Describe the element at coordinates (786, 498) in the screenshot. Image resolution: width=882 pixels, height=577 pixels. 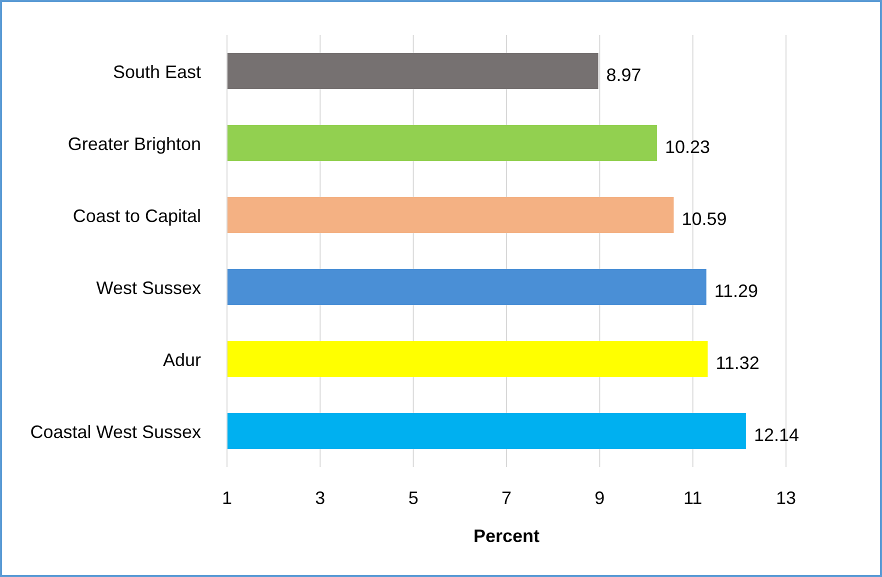
I see `x-tick-label: 13` at that location.